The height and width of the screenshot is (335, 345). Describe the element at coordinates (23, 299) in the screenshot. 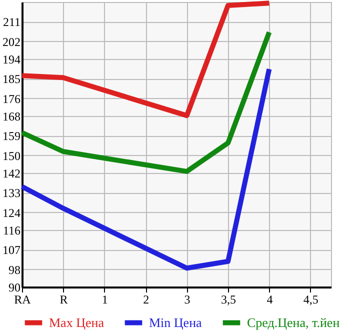

I see `x-tick-label: RA` at that location.